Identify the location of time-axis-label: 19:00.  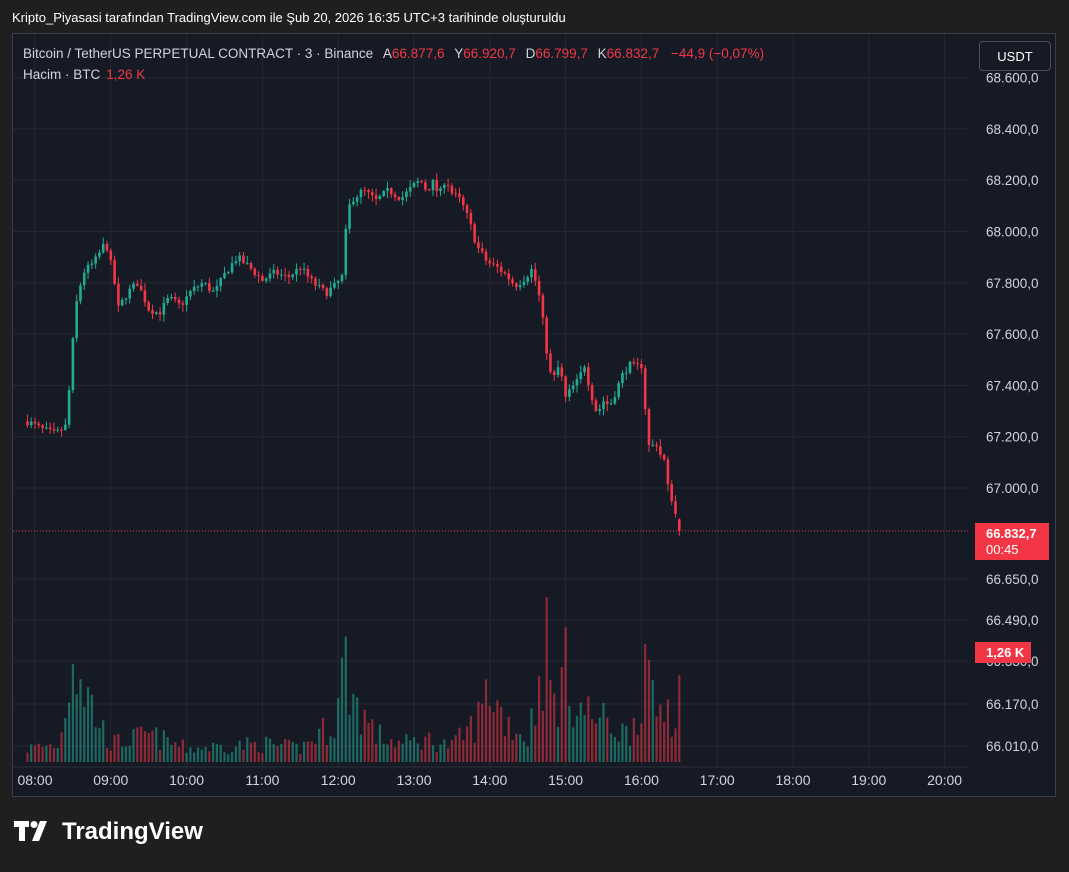
(868, 780).